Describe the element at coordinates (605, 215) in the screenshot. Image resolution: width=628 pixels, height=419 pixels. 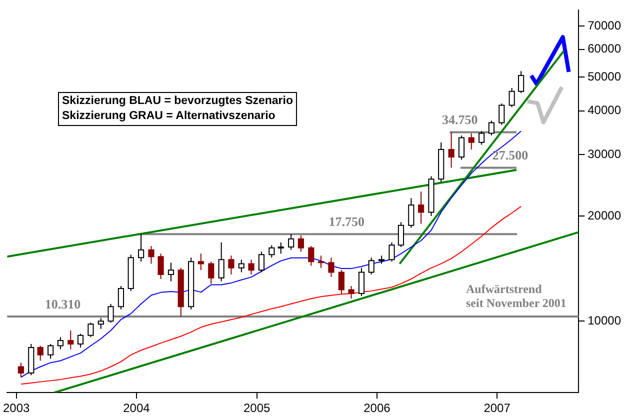
I see `y-tick-label: 20000` at that location.